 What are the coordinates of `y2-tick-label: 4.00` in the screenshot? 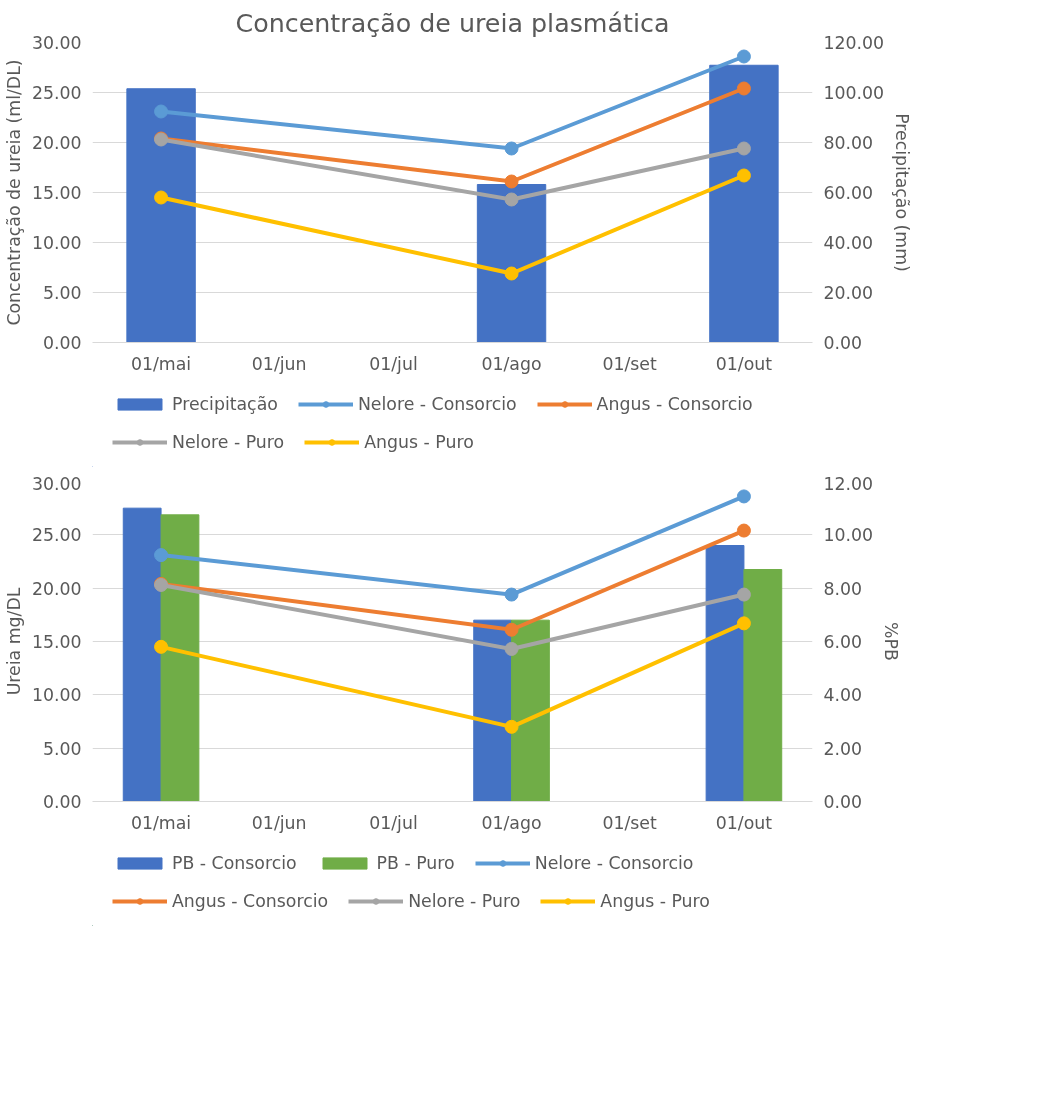 It's located at (843, 695).